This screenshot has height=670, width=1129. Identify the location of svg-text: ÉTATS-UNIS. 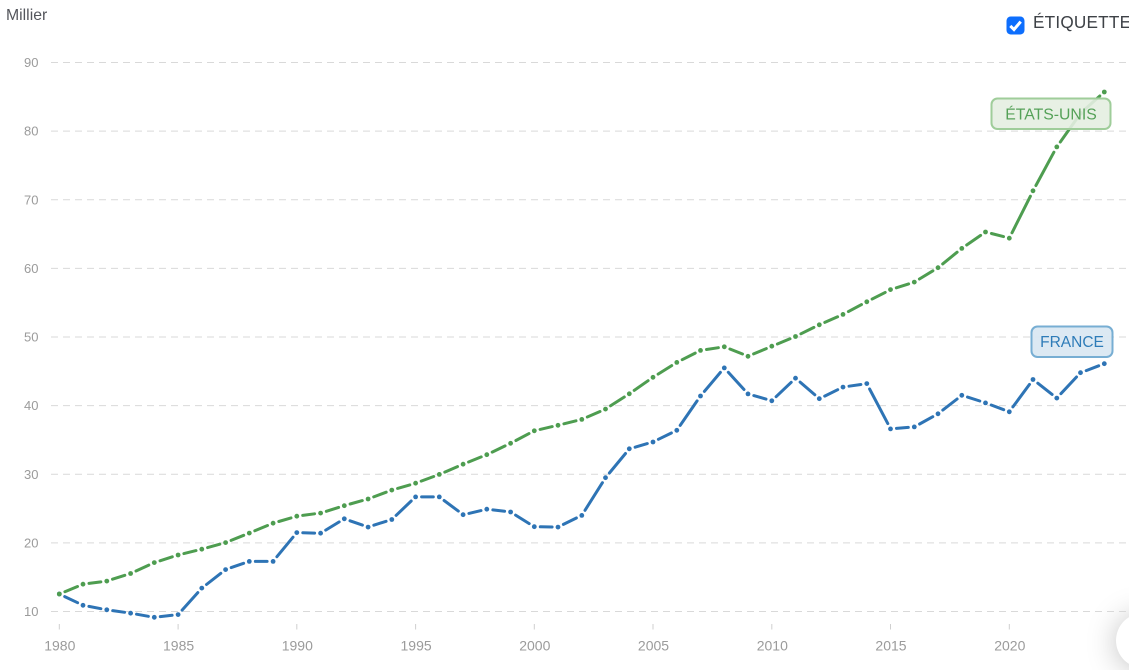
(1051, 114).